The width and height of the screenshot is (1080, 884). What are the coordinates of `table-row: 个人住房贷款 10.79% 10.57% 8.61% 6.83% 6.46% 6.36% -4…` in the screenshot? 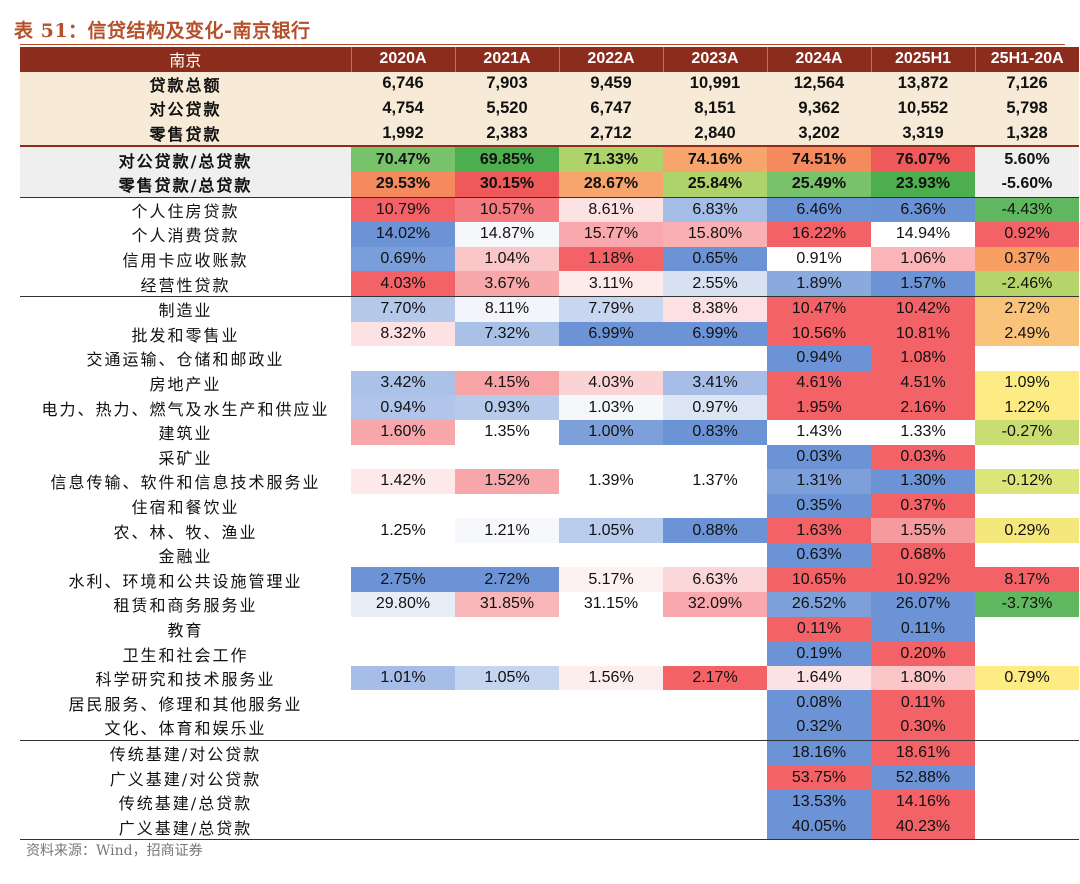 It's located at (549, 209).